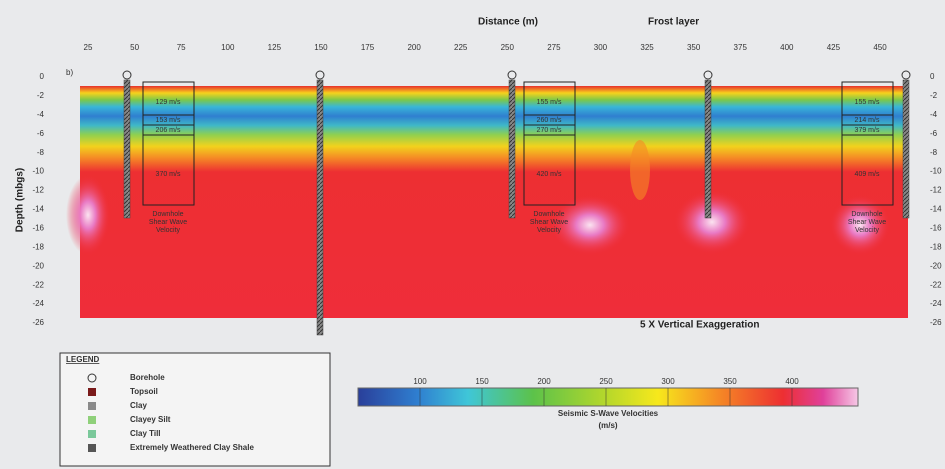 The image size is (945, 469). What do you see at coordinates (144, 391) in the screenshot?
I see `legend-item: Topsoil` at bounding box center [144, 391].